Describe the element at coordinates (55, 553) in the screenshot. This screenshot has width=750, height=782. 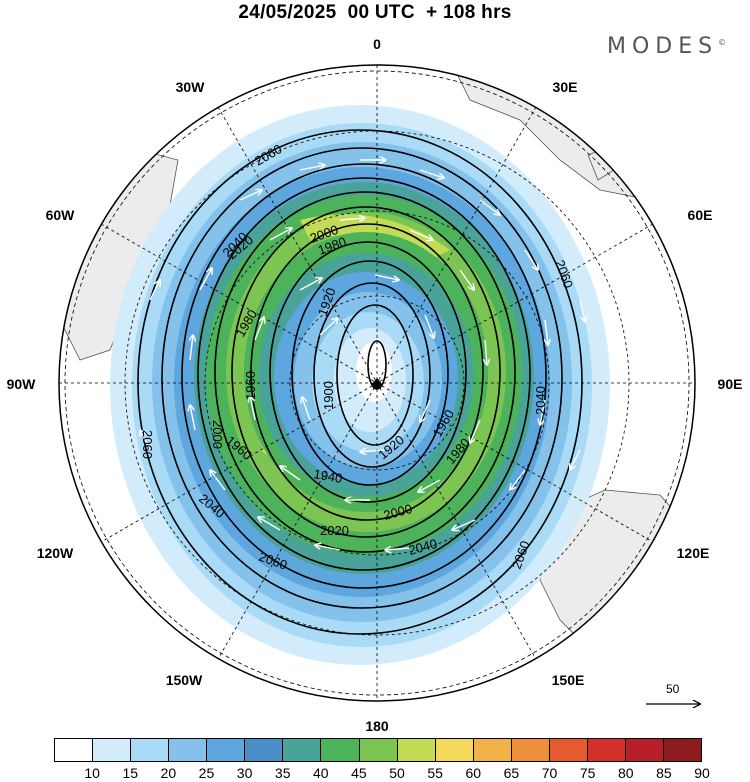
I see `lon-label-120w: 120W` at that location.